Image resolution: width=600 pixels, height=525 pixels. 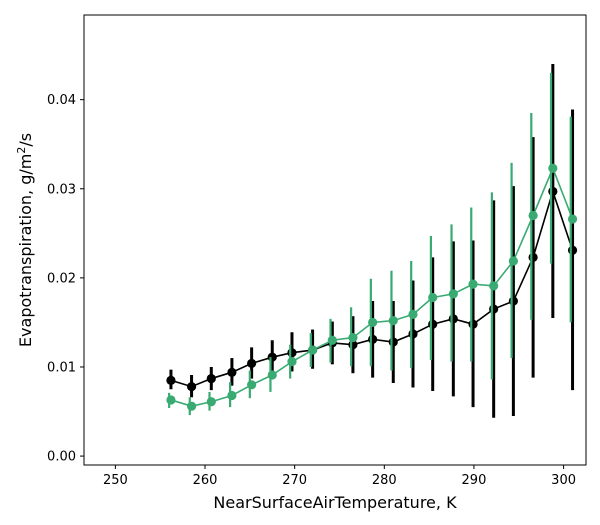 What do you see at coordinates (294, 480) in the screenshot?
I see `x-tick-label: 270` at bounding box center [294, 480].